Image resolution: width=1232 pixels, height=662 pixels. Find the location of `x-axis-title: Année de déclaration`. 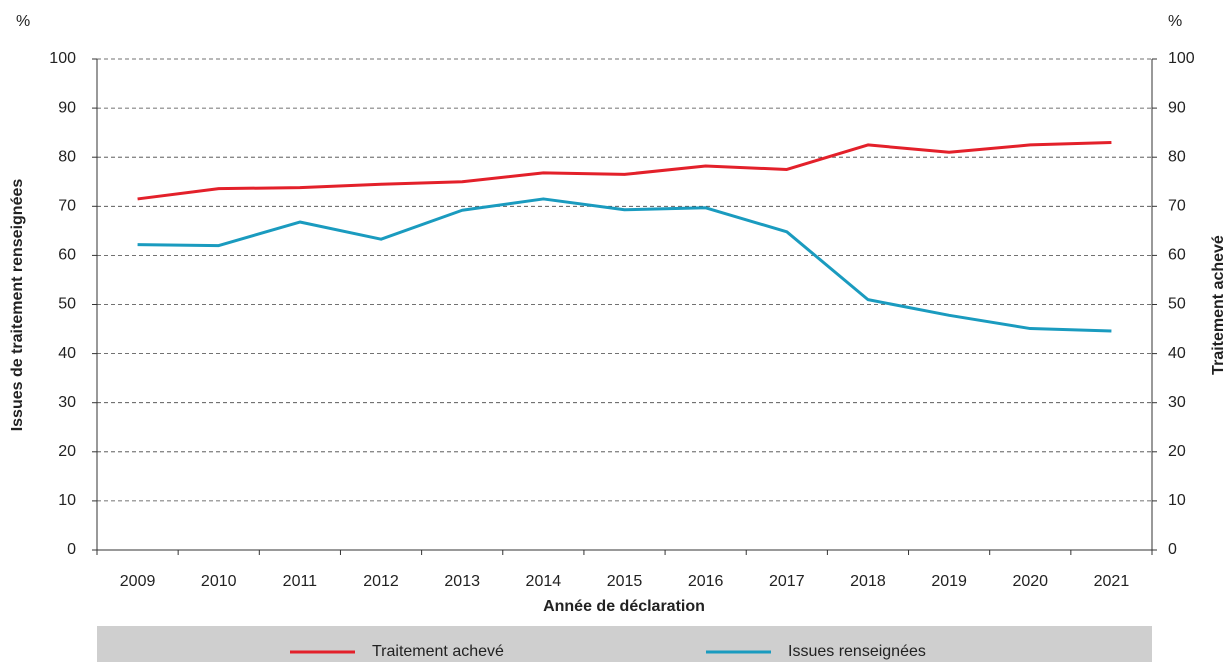

x-axis-title: Année de déclaration is located at coordinates (624, 606).